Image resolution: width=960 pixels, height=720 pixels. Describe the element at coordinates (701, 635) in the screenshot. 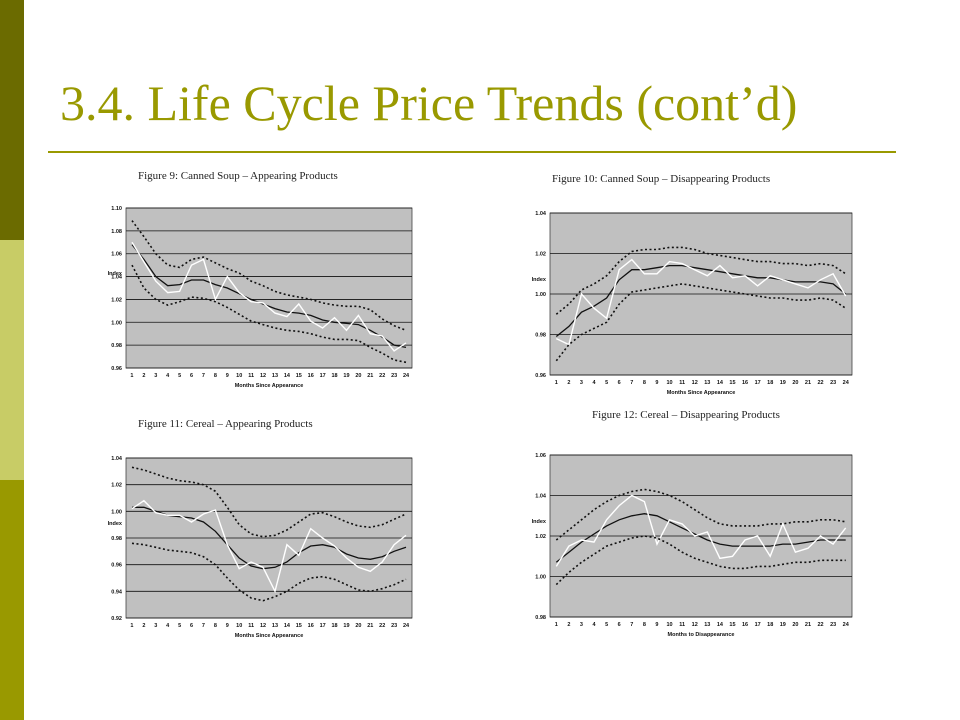

I see `x-axis-label: Months to Disappearance` at that location.